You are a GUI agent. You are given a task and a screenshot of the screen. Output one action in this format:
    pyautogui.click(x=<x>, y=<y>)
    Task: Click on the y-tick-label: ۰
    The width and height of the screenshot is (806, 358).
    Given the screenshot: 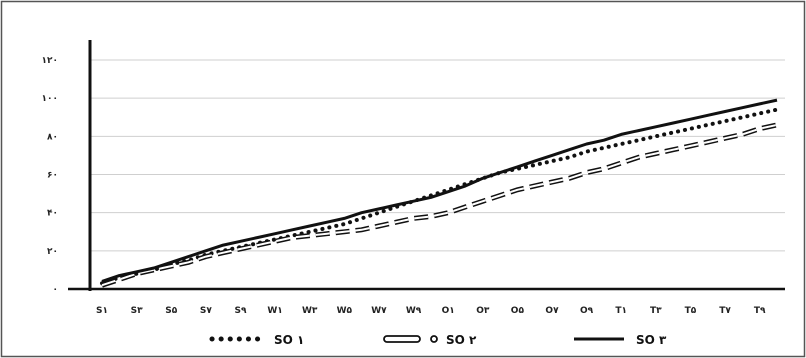 What is the action you would take?
    pyautogui.click(x=56, y=290)
    